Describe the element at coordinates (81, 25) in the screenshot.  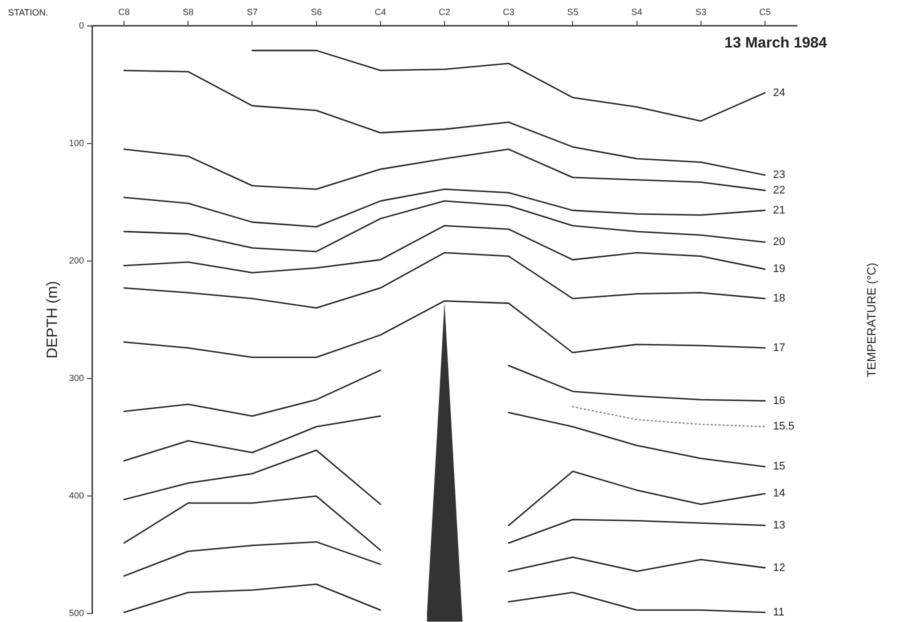
I see `y-tick-label: 0` at that location.